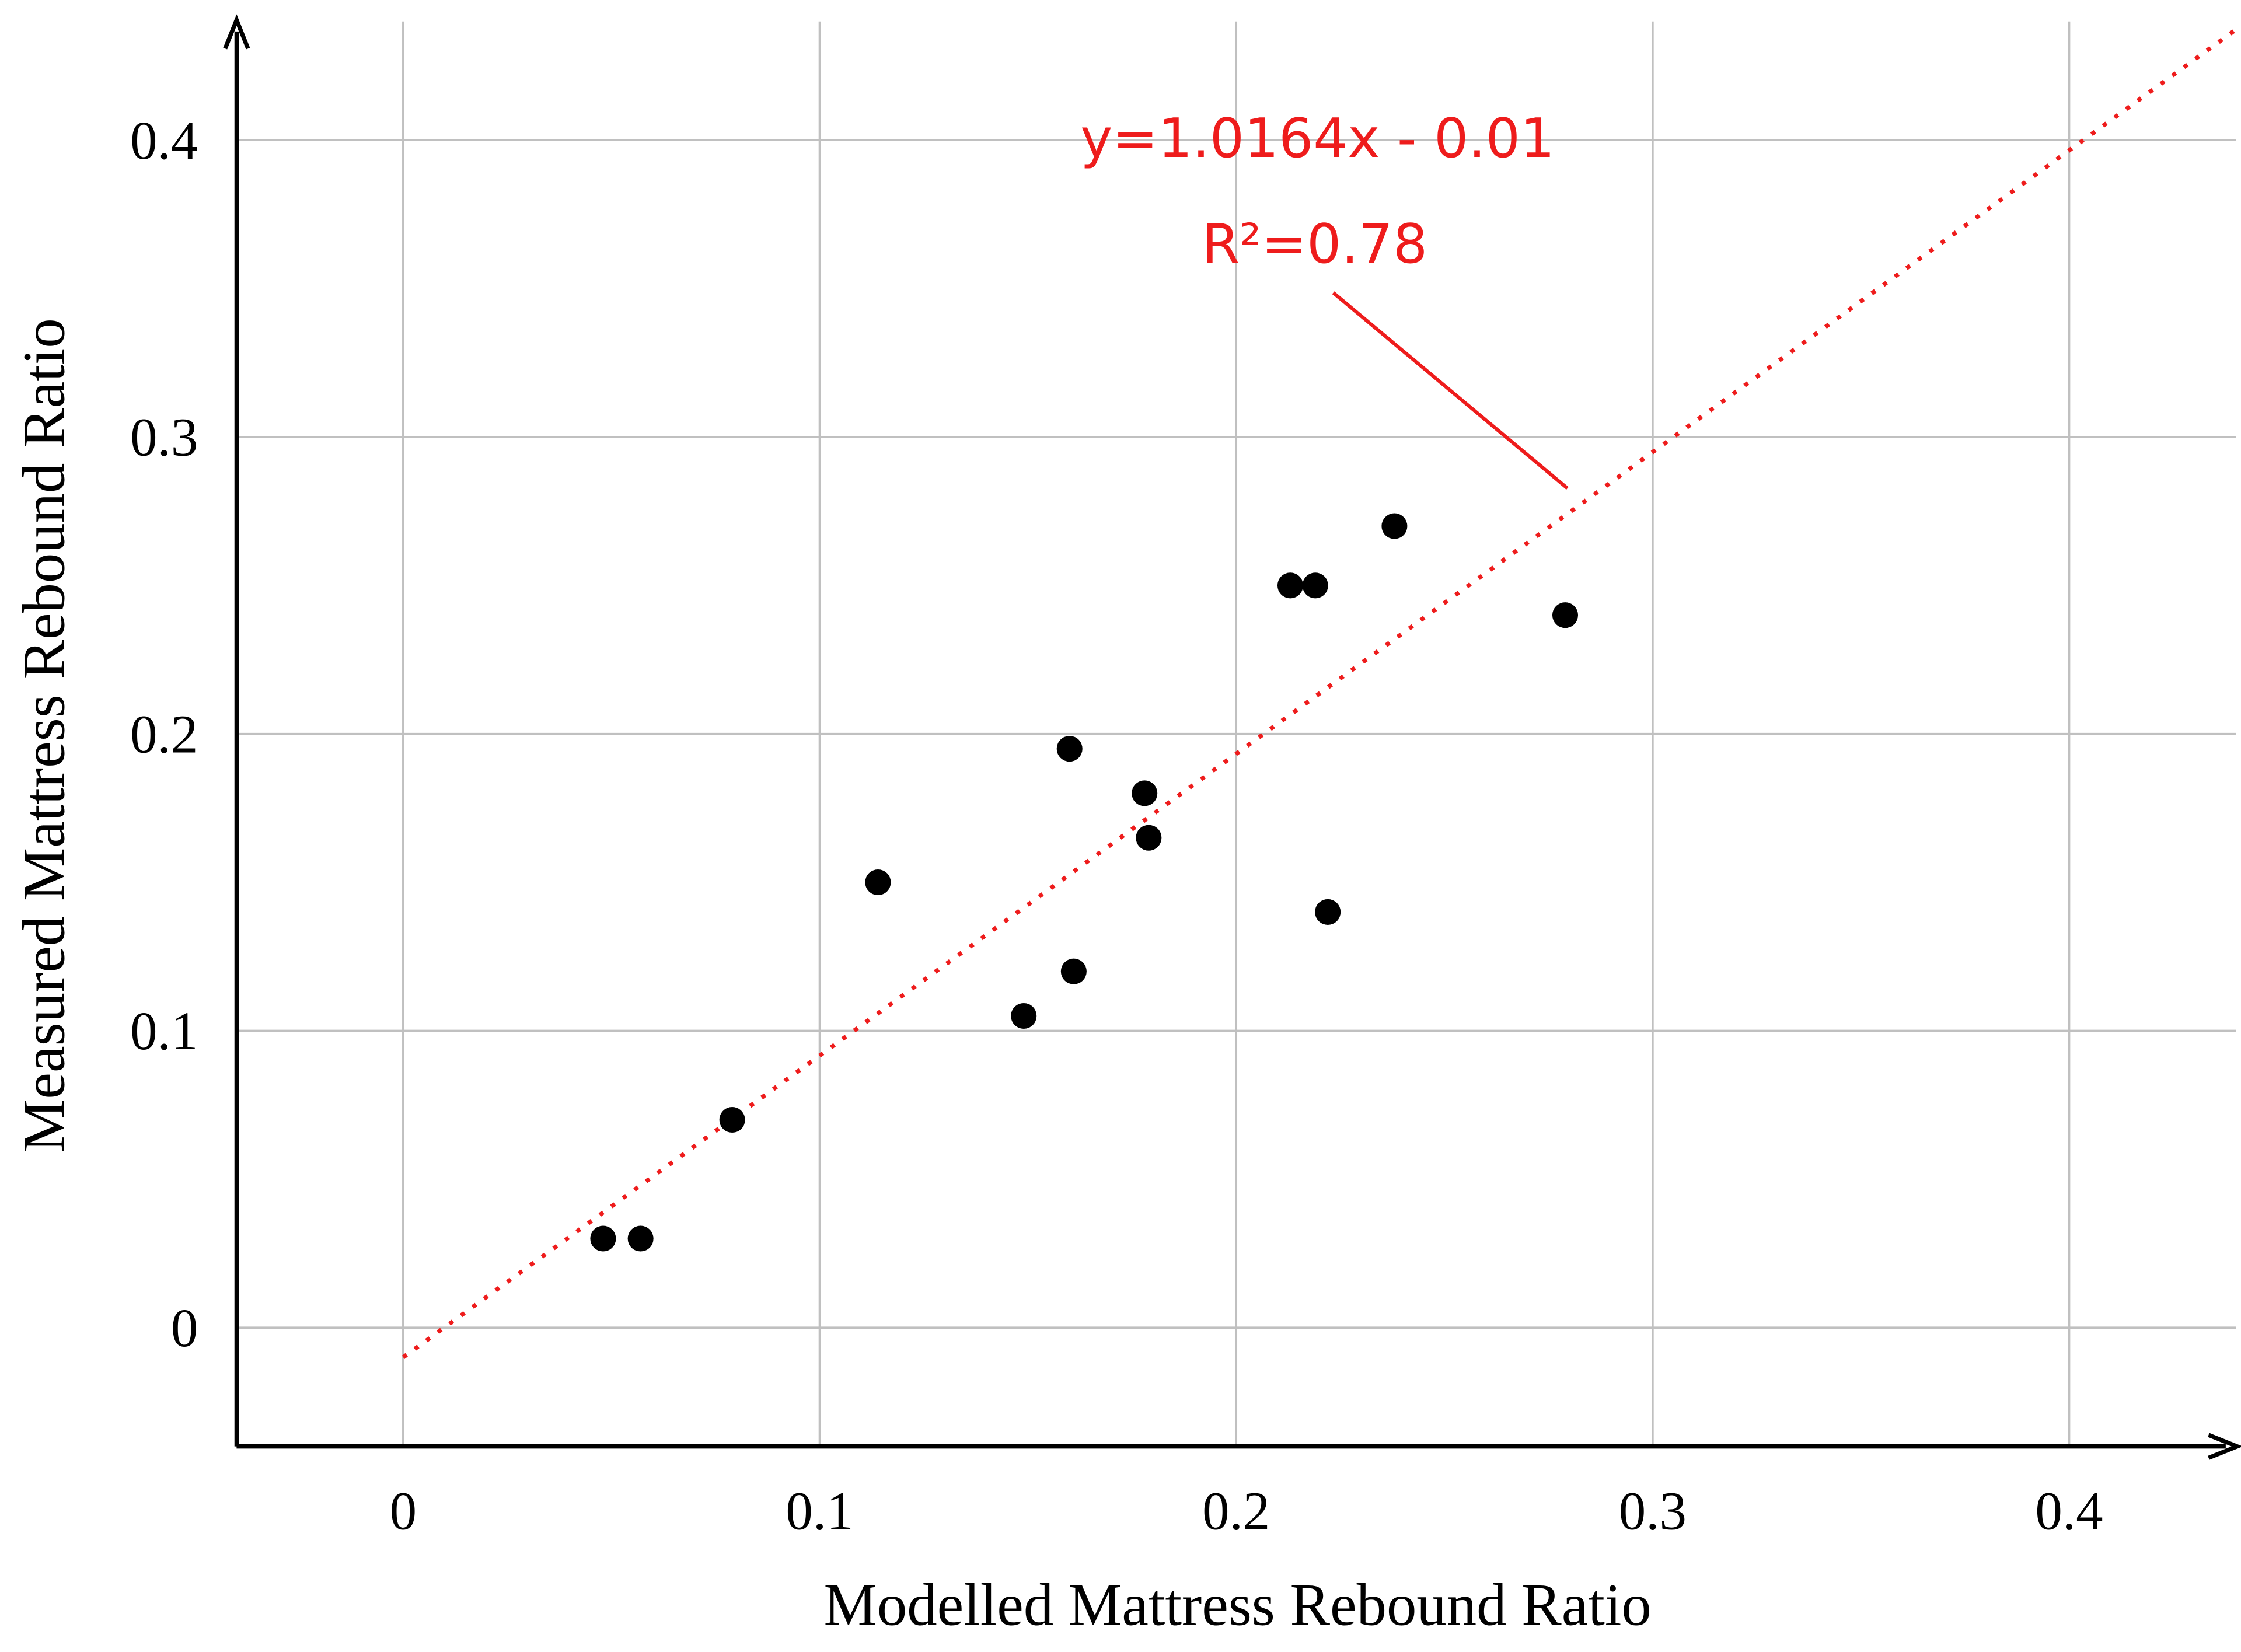  I want to click on x-tick-label: 0.4, so click(2069, 1512).